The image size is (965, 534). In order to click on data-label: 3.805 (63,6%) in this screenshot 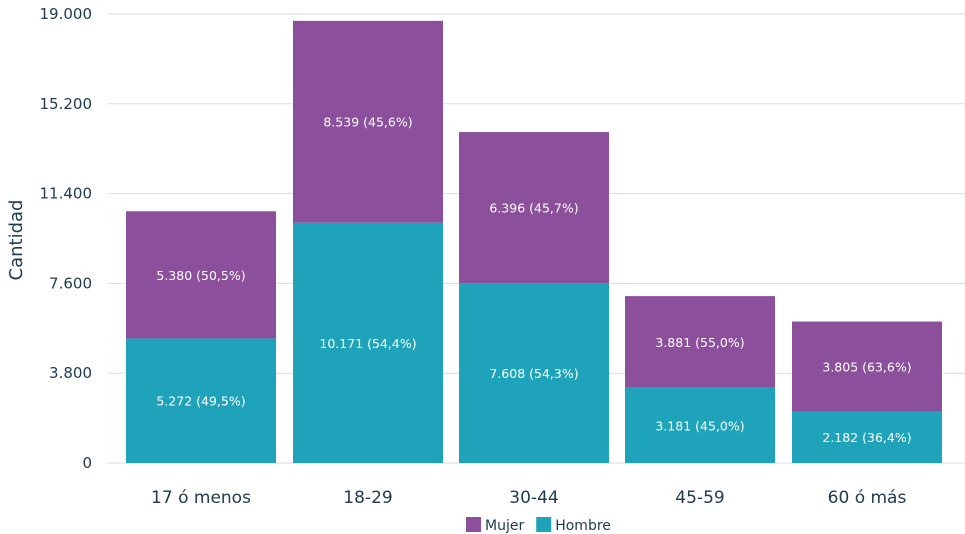, I will do `click(866, 366)`.